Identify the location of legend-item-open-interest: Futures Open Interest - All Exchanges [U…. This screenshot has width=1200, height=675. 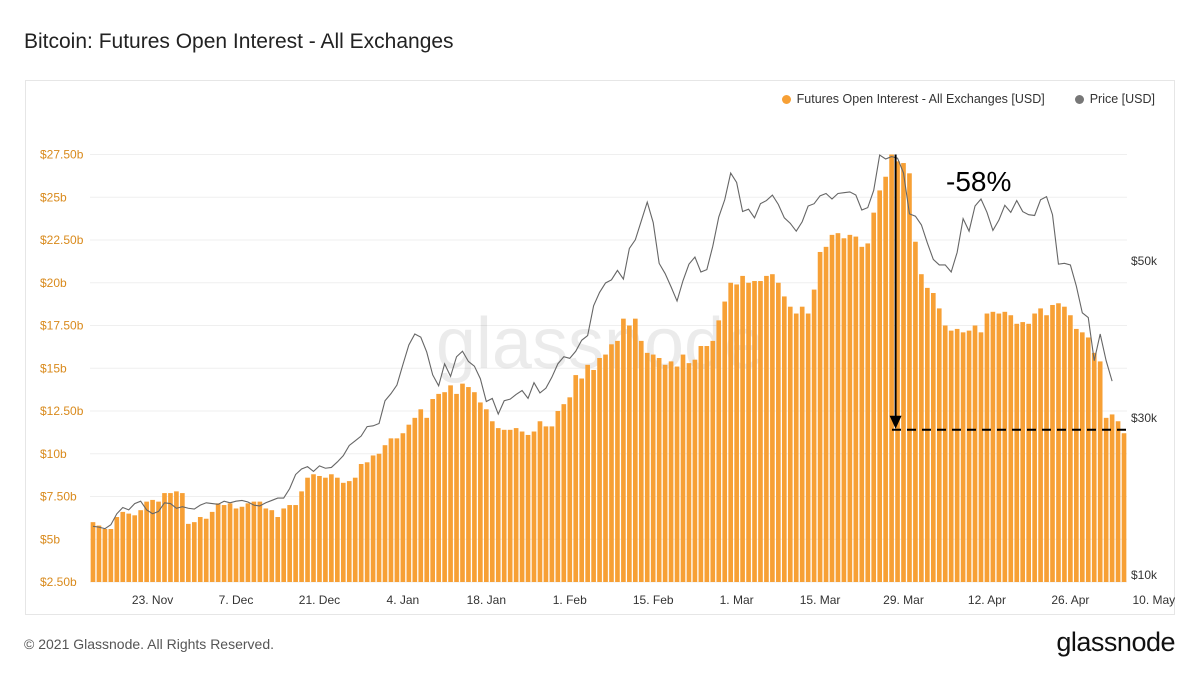
(913, 99).